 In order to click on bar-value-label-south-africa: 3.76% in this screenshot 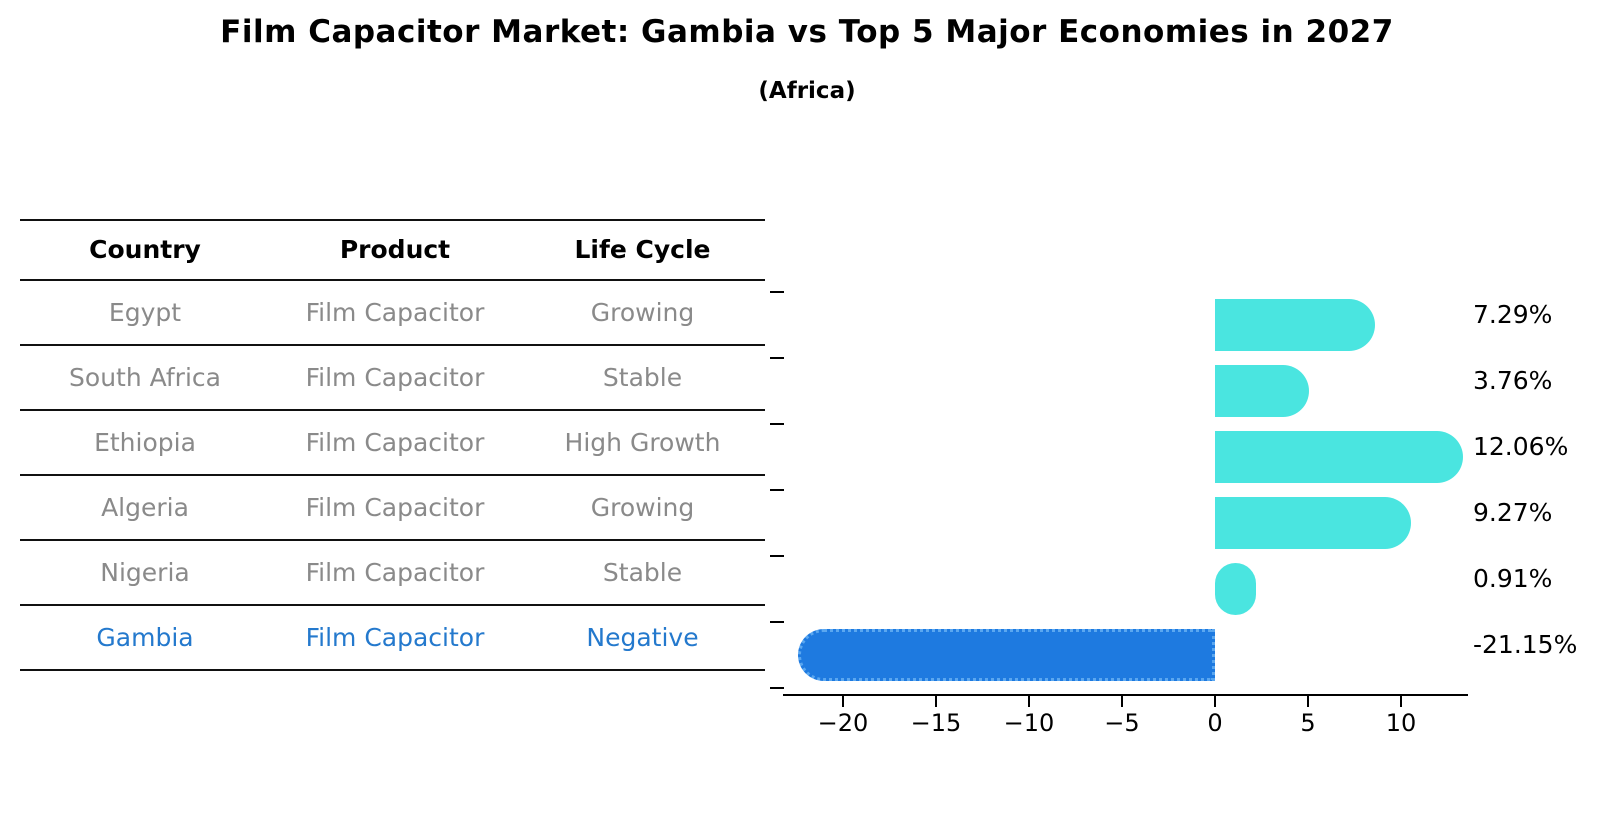, I will do `click(1513, 380)`.